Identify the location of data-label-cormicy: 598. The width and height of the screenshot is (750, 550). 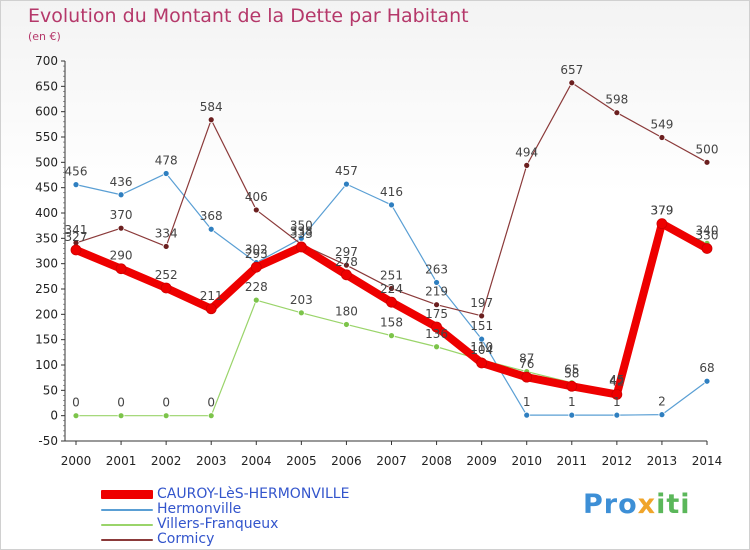
(616, 100).